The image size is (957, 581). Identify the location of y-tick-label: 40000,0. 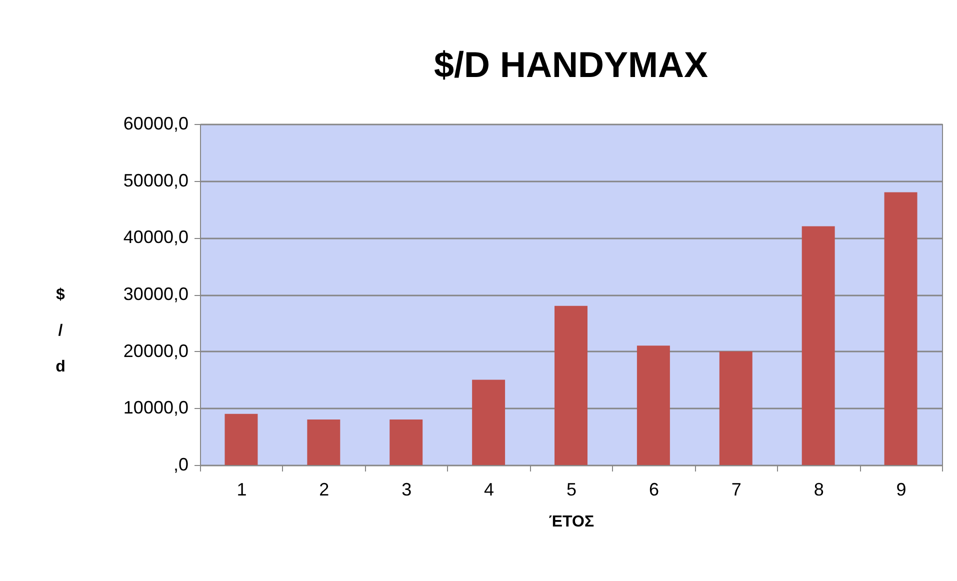
(155, 237).